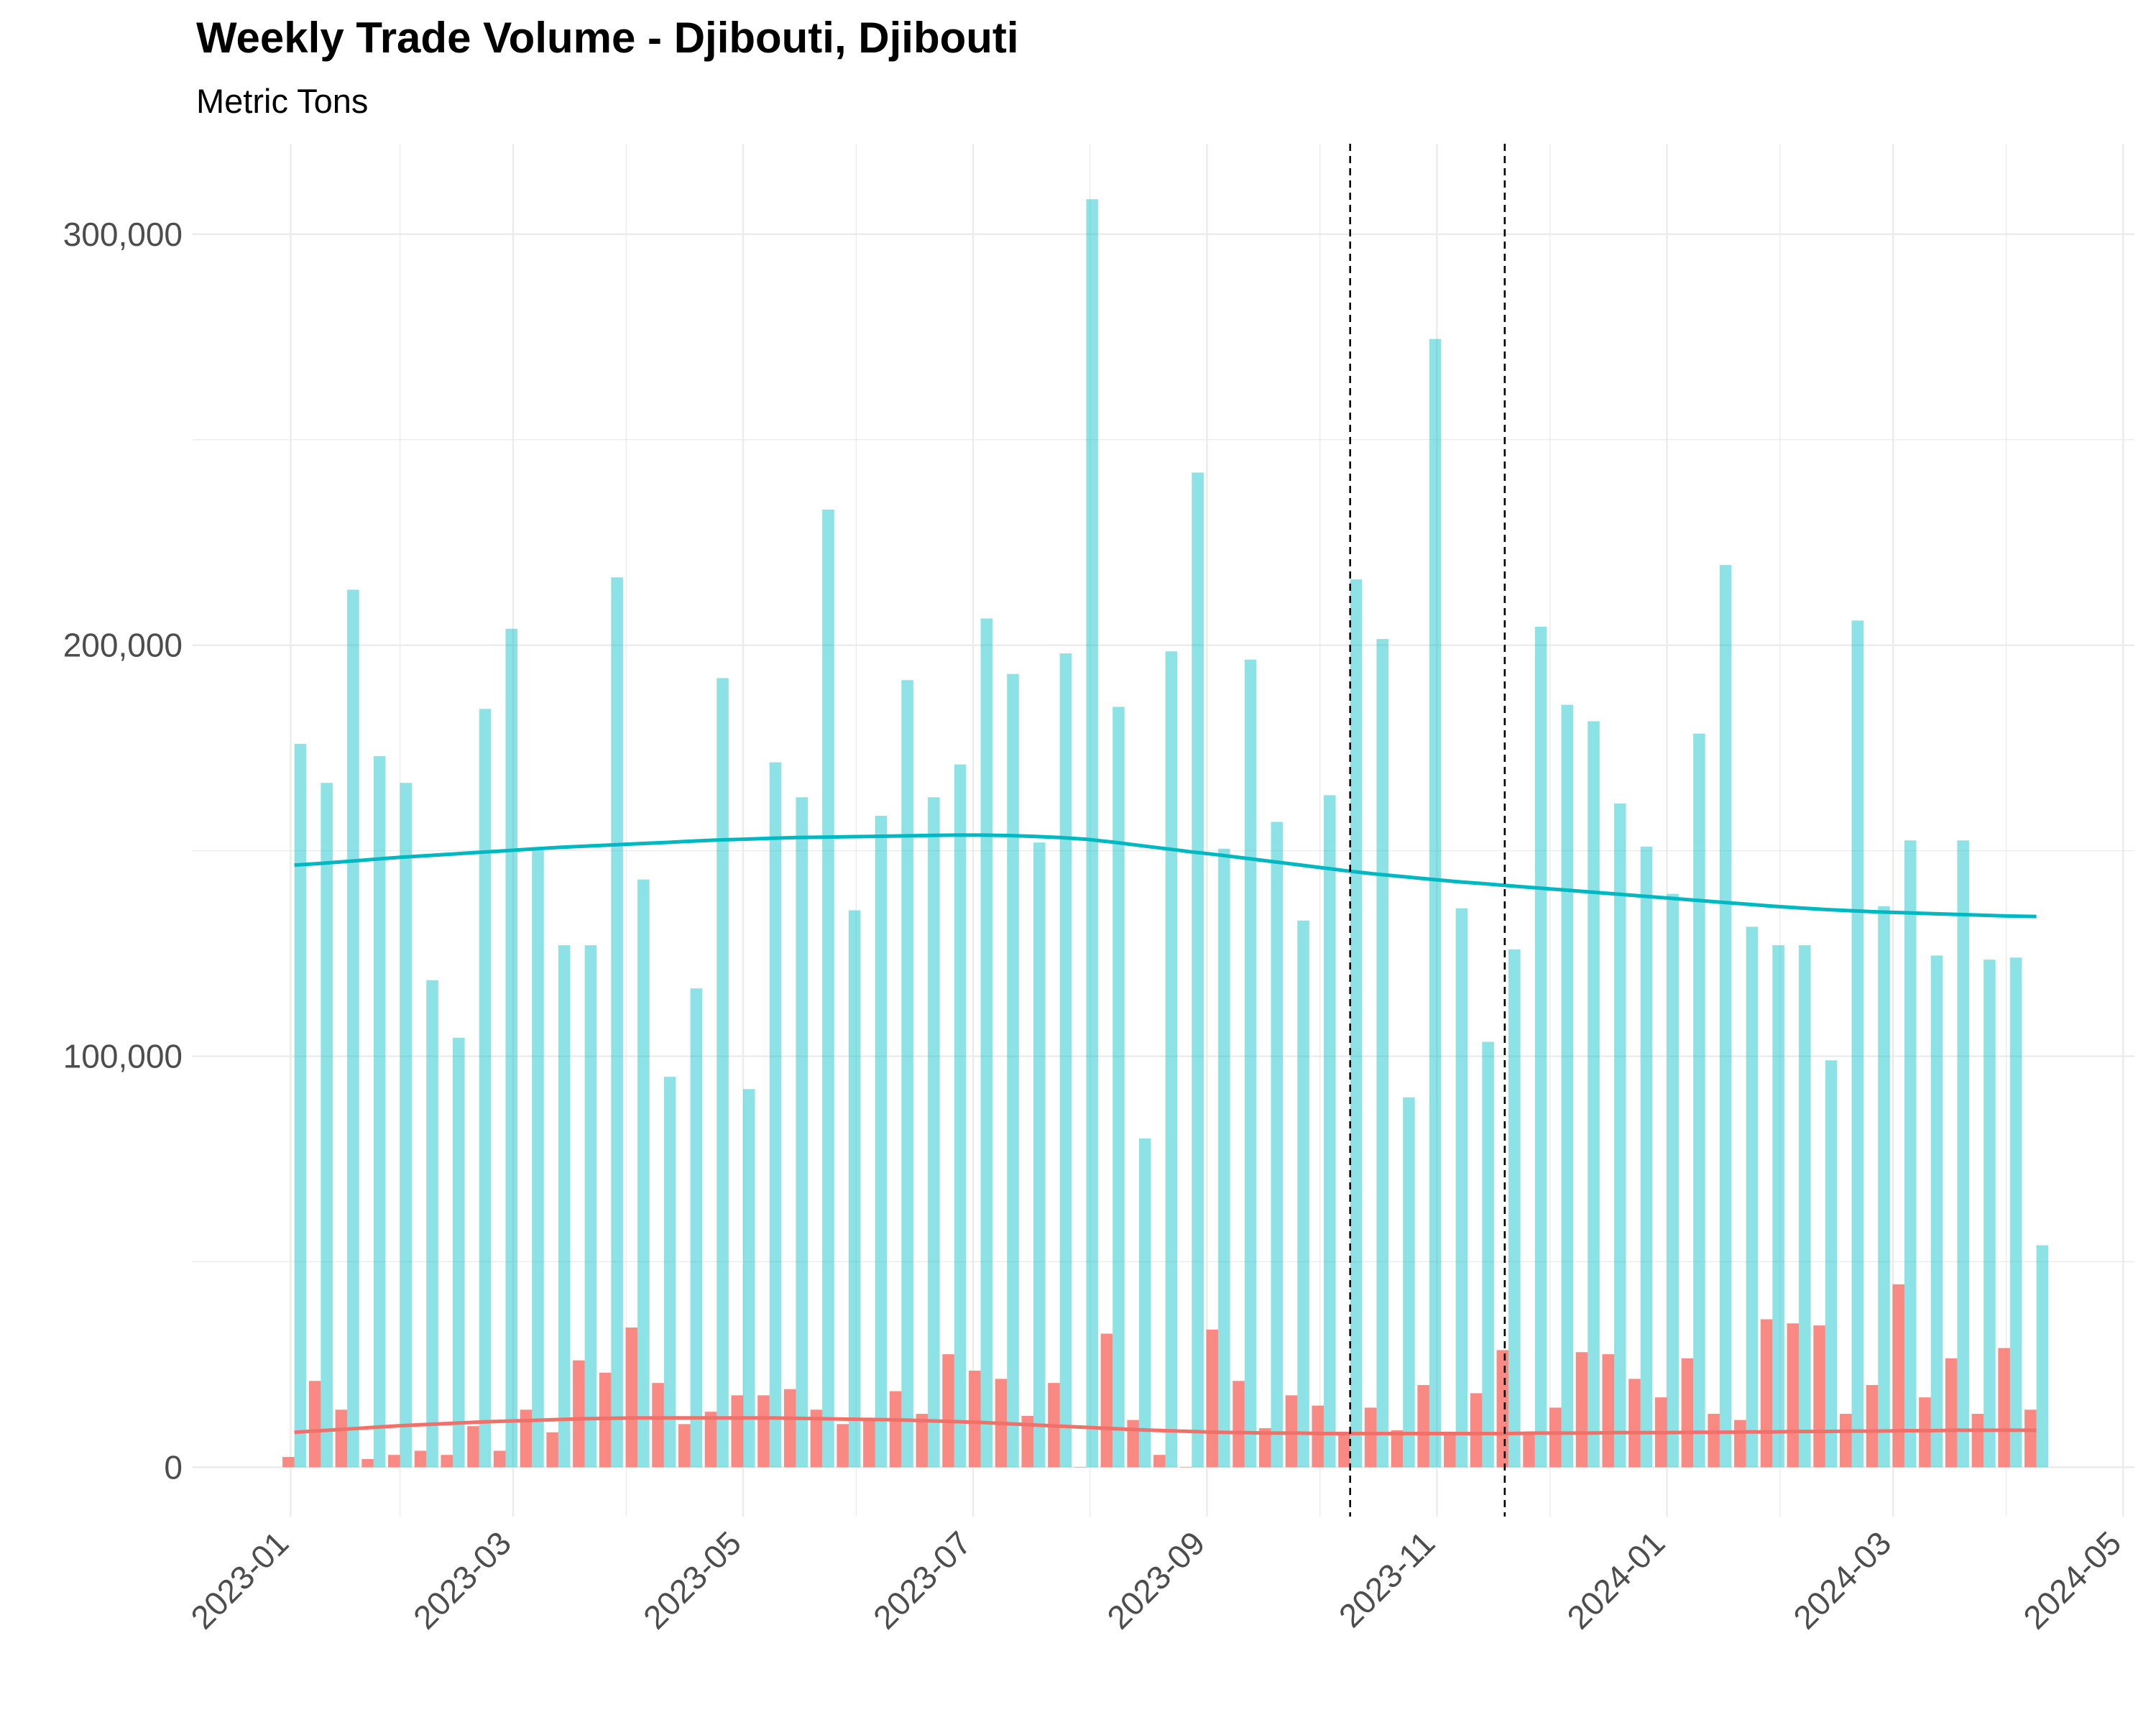 The image size is (2156, 1725). Describe the element at coordinates (123, 234) in the screenshot. I see `y-tick-label: 300,000` at that location.